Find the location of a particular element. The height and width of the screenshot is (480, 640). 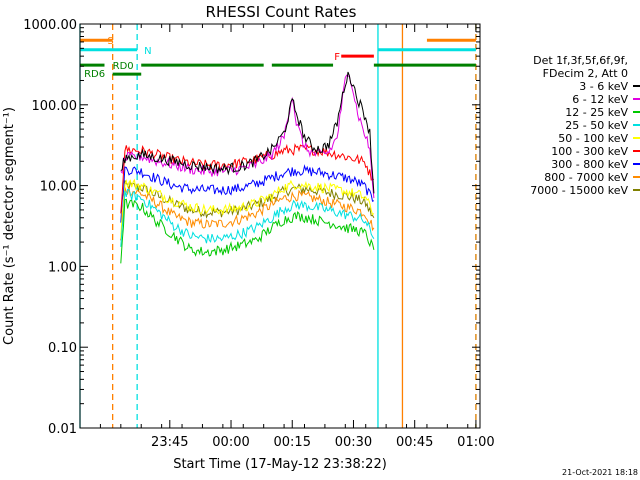

y-tick-label: 0.01 is located at coordinates (62, 429).